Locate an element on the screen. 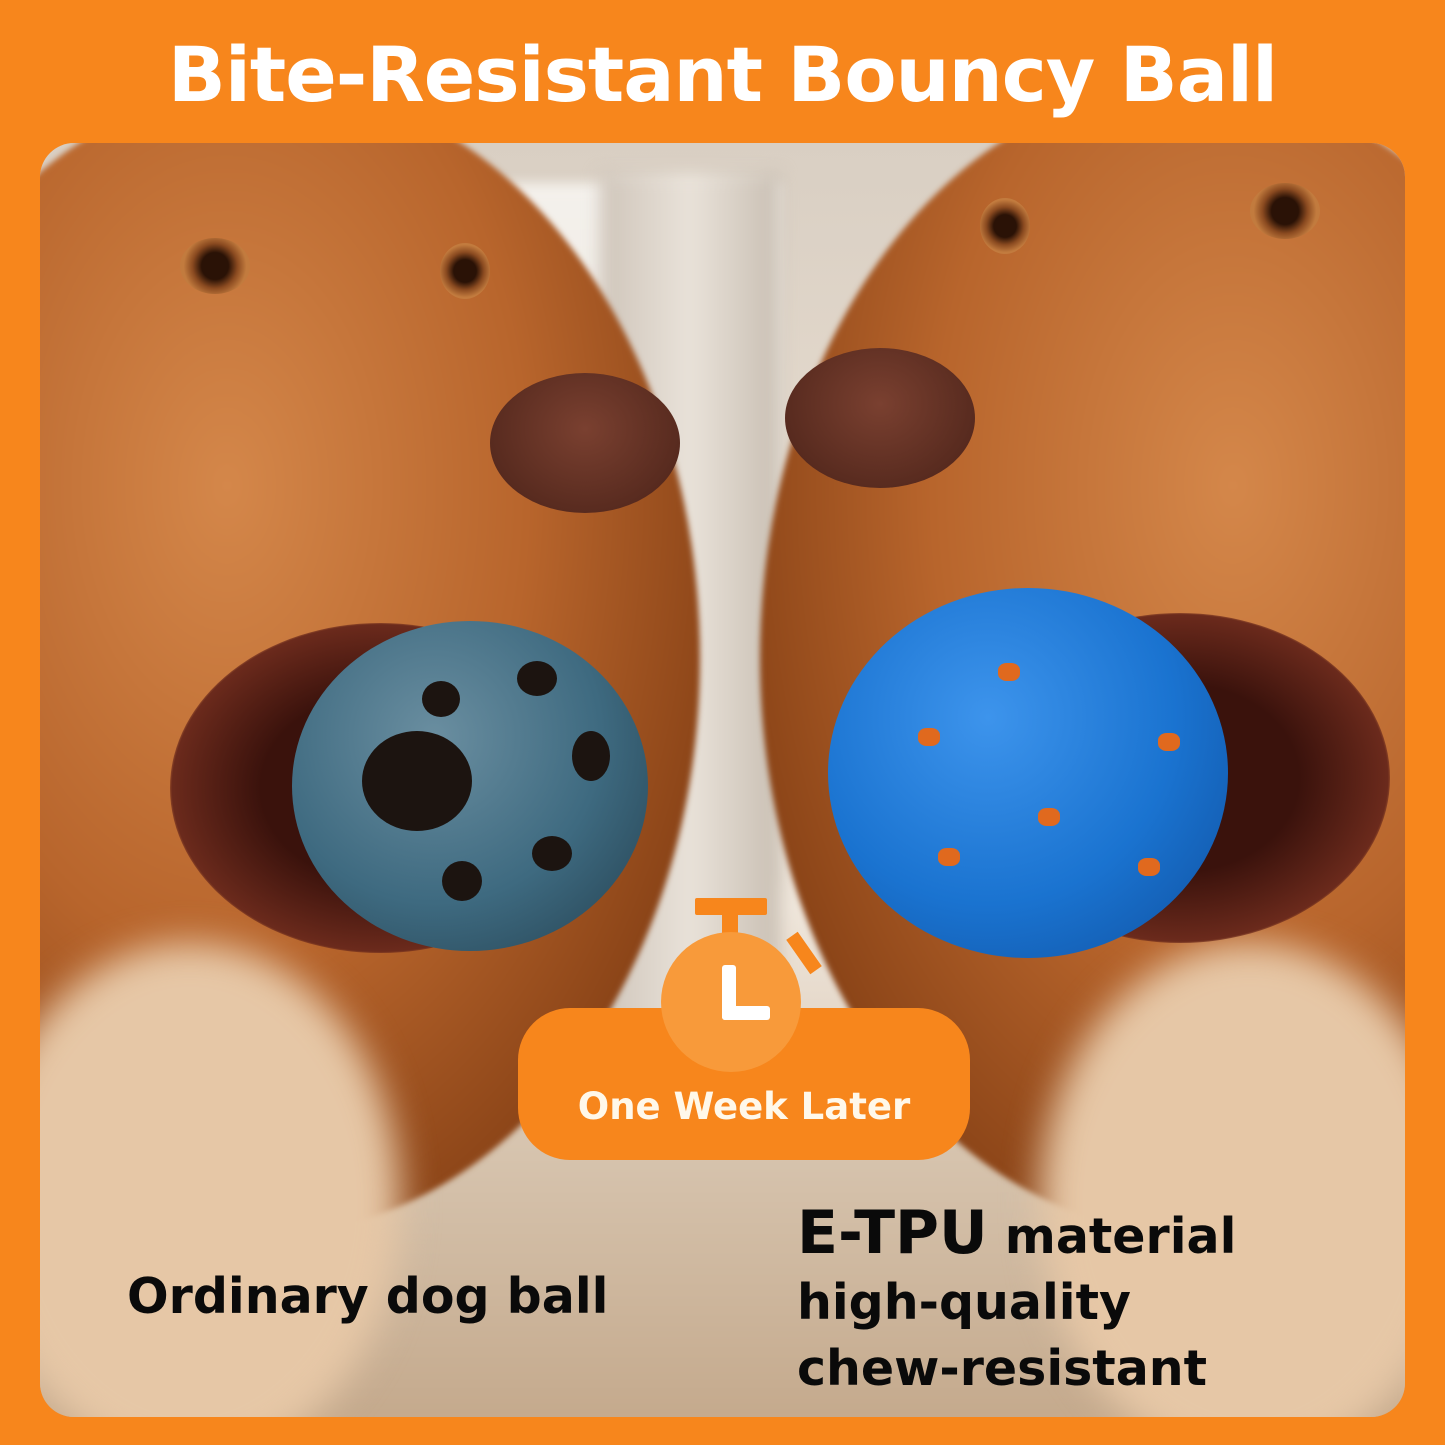 Image resolution: width=1445 pixels, height=1445 pixels. material-name: E-TPU is located at coordinates (892, 1233).